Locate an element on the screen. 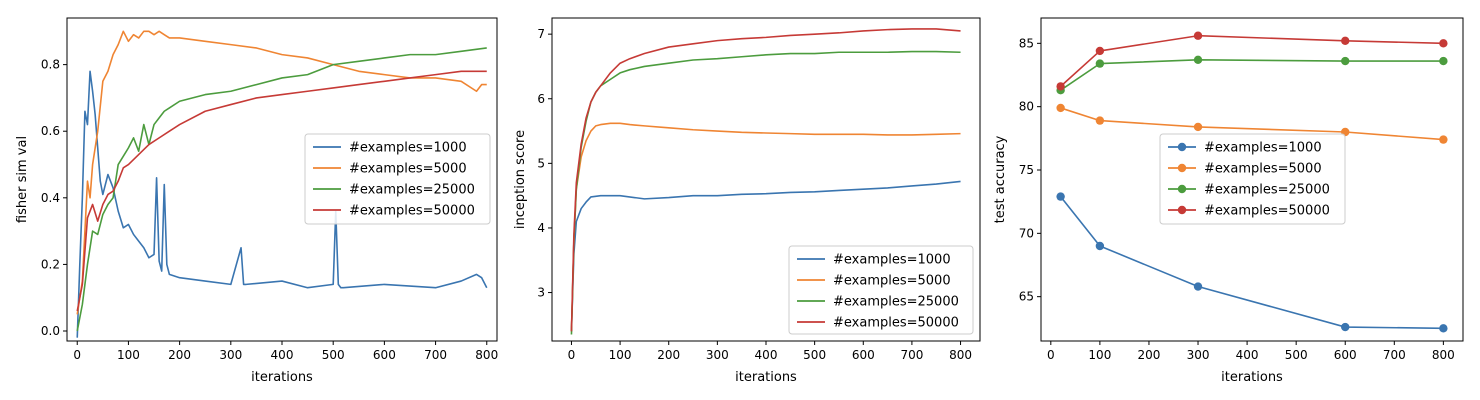  y-tick-label: 5 is located at coordinates (541, 163).